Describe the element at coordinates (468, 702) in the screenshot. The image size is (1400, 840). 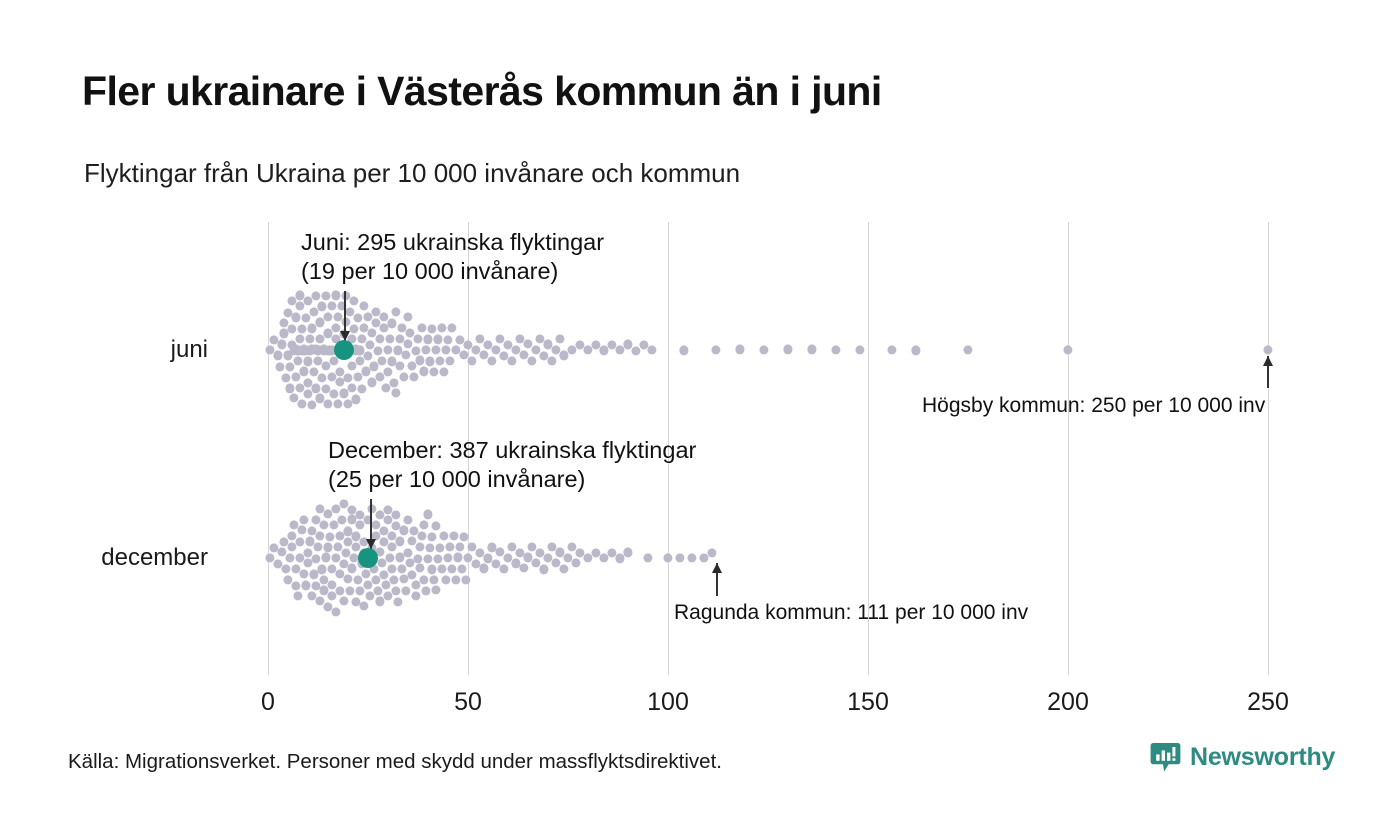
I see `x-tick-label-50: 50` at that location.